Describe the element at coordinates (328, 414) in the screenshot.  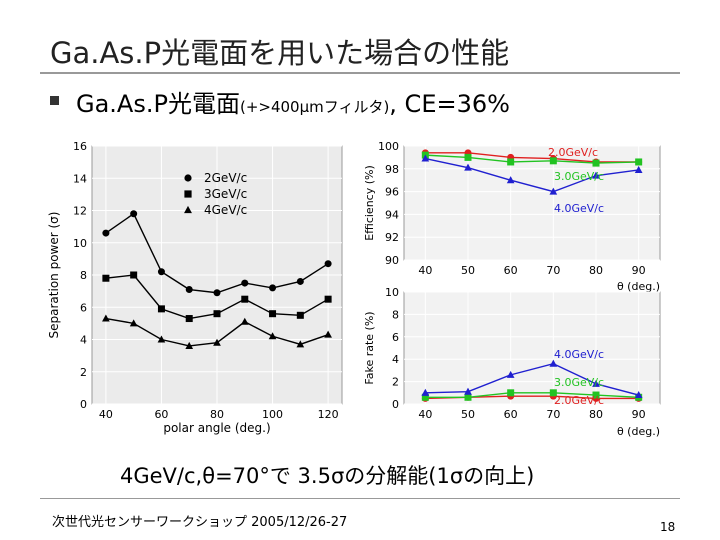
I see `separation-xtick-label: 120` at that location.